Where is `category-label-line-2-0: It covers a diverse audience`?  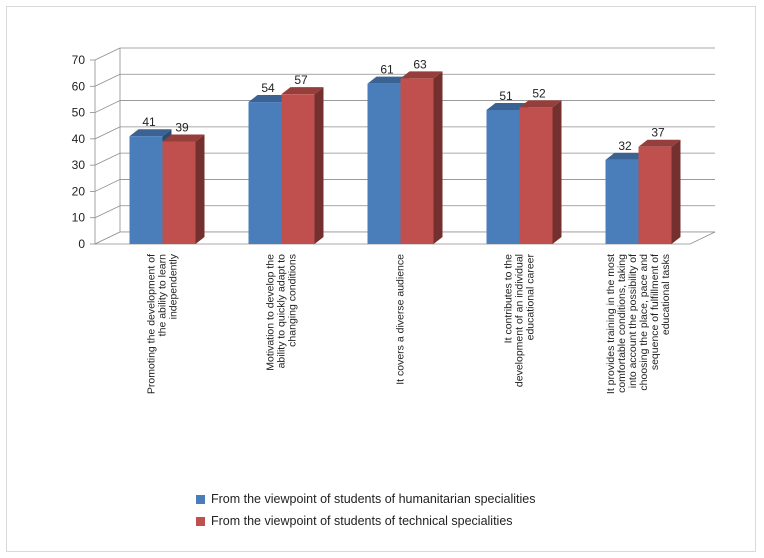 category-label-line-2-0: It covers a diverse audience is located at coordinates (401, 319).